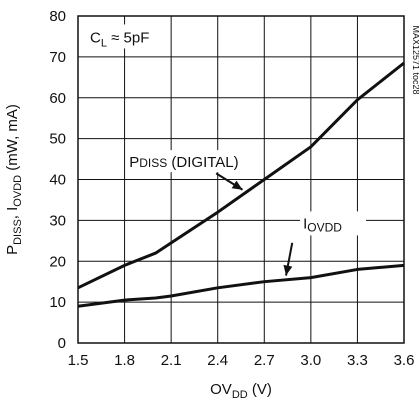 The image size is (419, 404). What do you see at coordinates (78, 360) in the screenshot?
I see `x-tick-label: 1.5` at bounding box center [78, 360].